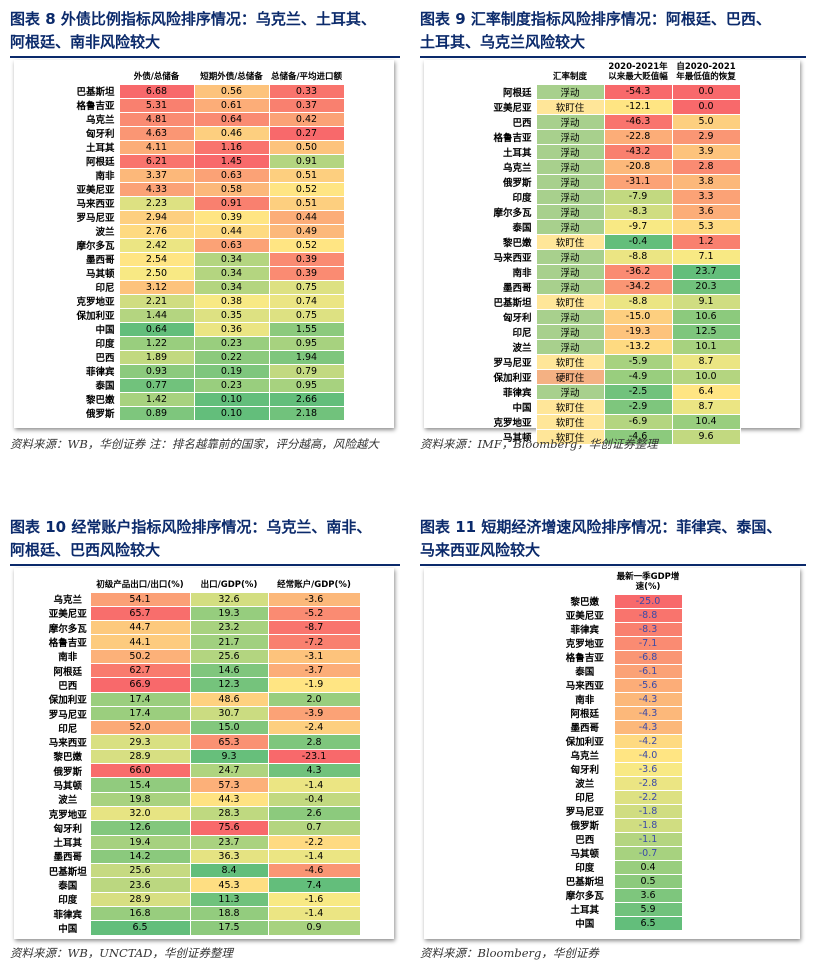 The image size is (816, 968). What do you see at coordinates (638, 391) in the screenshot?
I see `value-cell: -2.5` at bounding box center [638, 391].